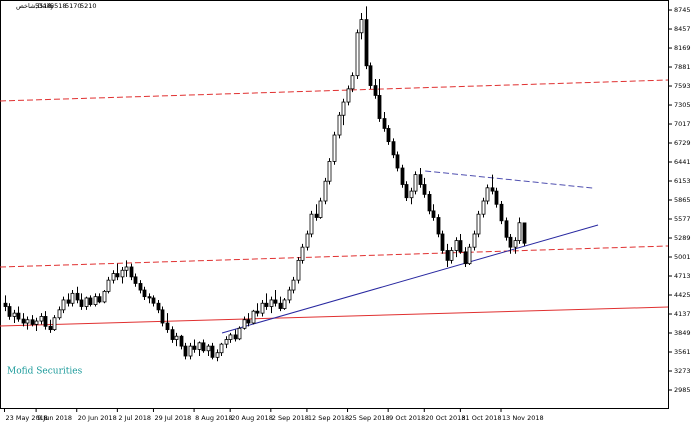  I want to click on y-tick-label: 7305, so click(682, 105).